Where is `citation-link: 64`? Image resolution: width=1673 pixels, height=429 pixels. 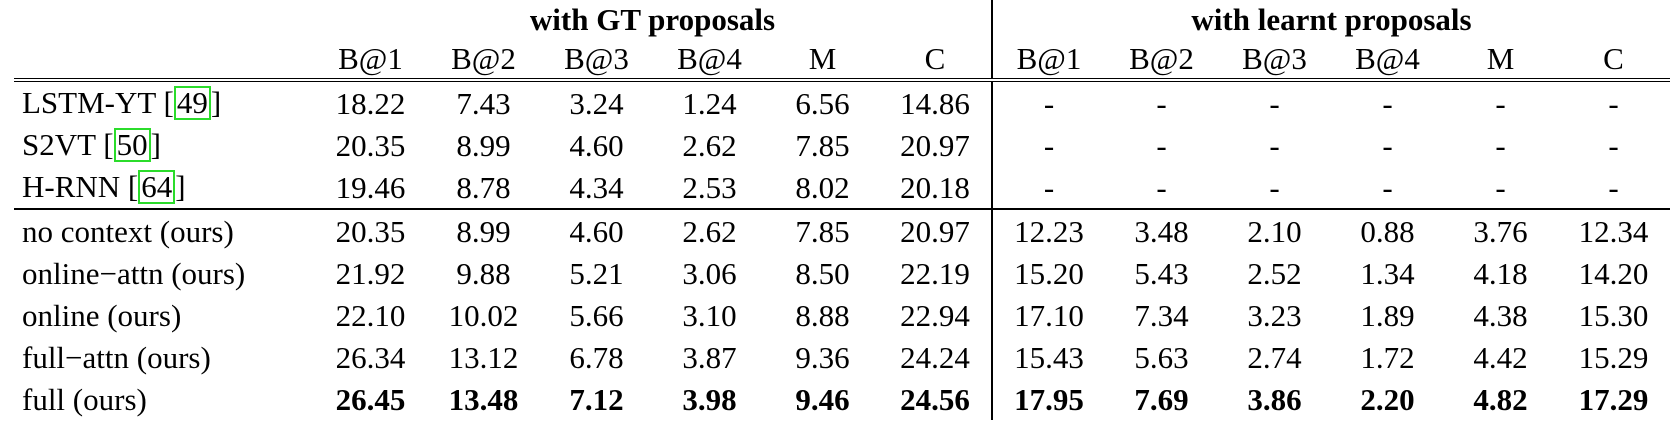 citation-link: 64 is located at coordinates (157, 187).